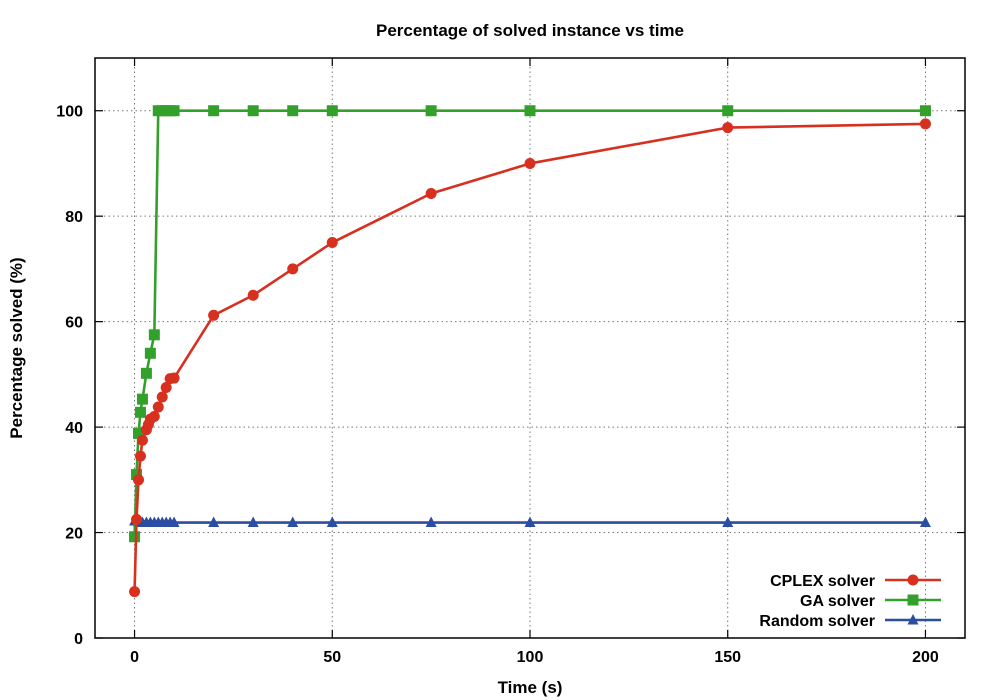  What do you see at coordinates (69, 112) in the screenshot?
I see `y-tick-label: 100` at bounding box center [69, 112].